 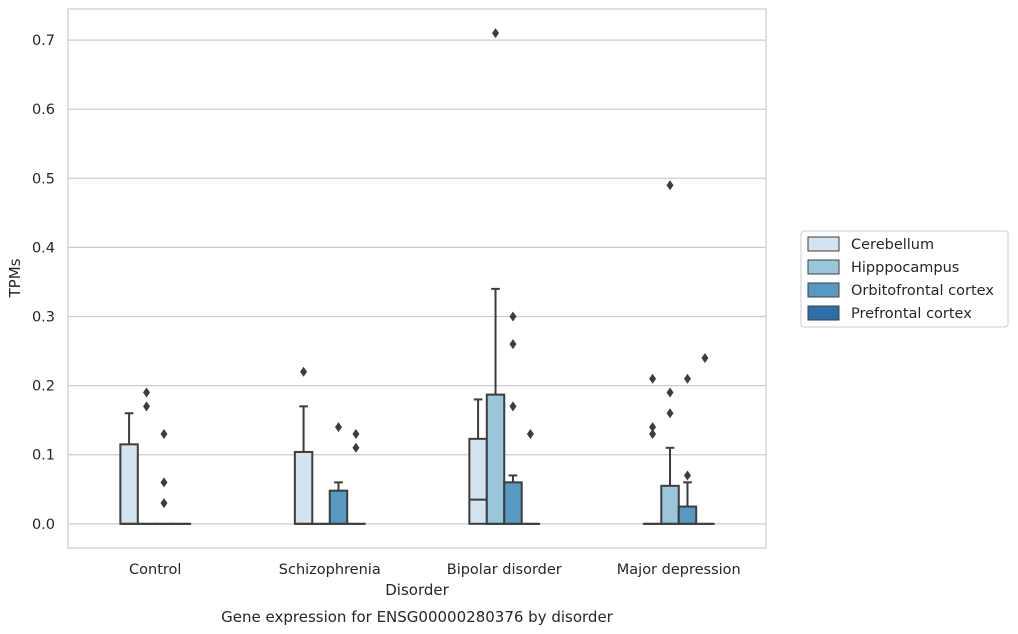 I want to click on y-tick-label: 0.6, so click(x=43, y=110).